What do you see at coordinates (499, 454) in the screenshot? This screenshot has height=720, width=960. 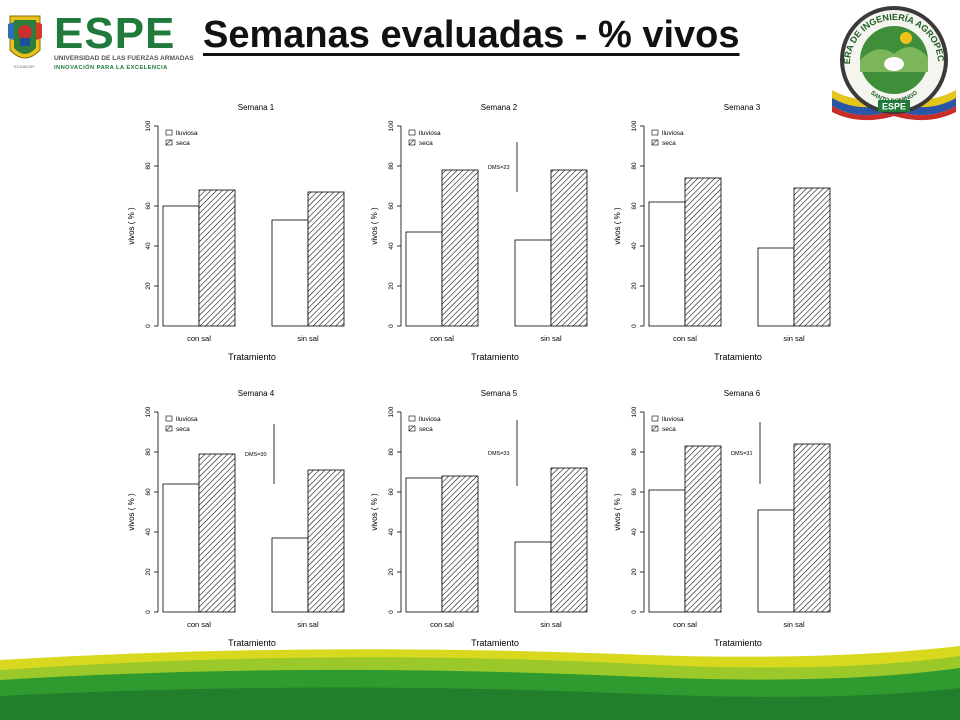 I see `dms-label: DMS=33` at bounding box center [499, 454].